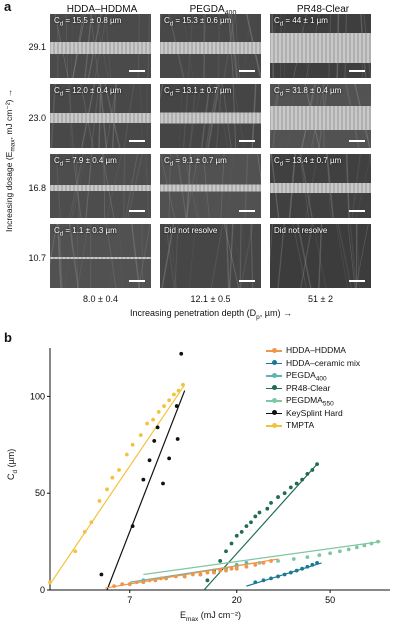 This screenshot has width=400, height=628. What do you see at coordinates (37, 258) in the screenshot?
I see `row-dosage-label: 10.7` at bounding box center [37, 258].